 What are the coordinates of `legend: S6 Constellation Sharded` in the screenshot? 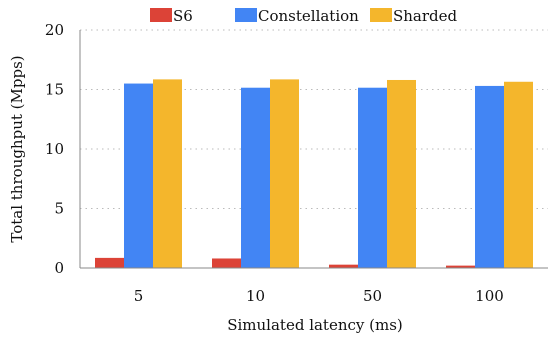 It's located at (304, 16).